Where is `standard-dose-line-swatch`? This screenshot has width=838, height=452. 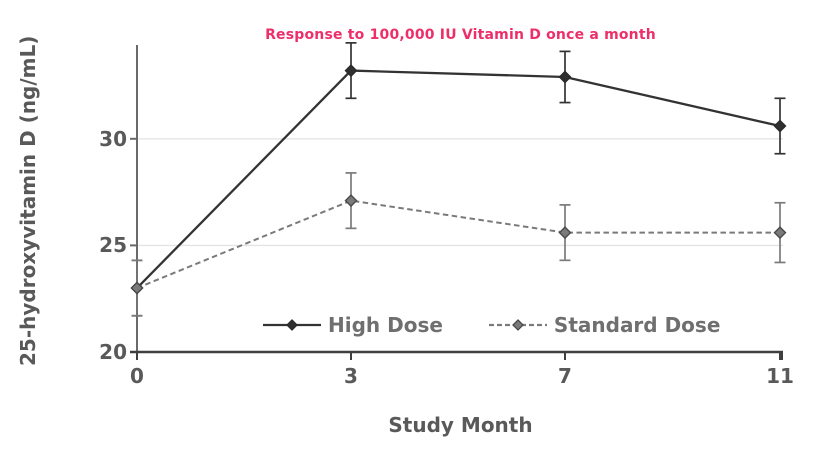 standard-dose-line-swatch is located at coordinates (517, 325).